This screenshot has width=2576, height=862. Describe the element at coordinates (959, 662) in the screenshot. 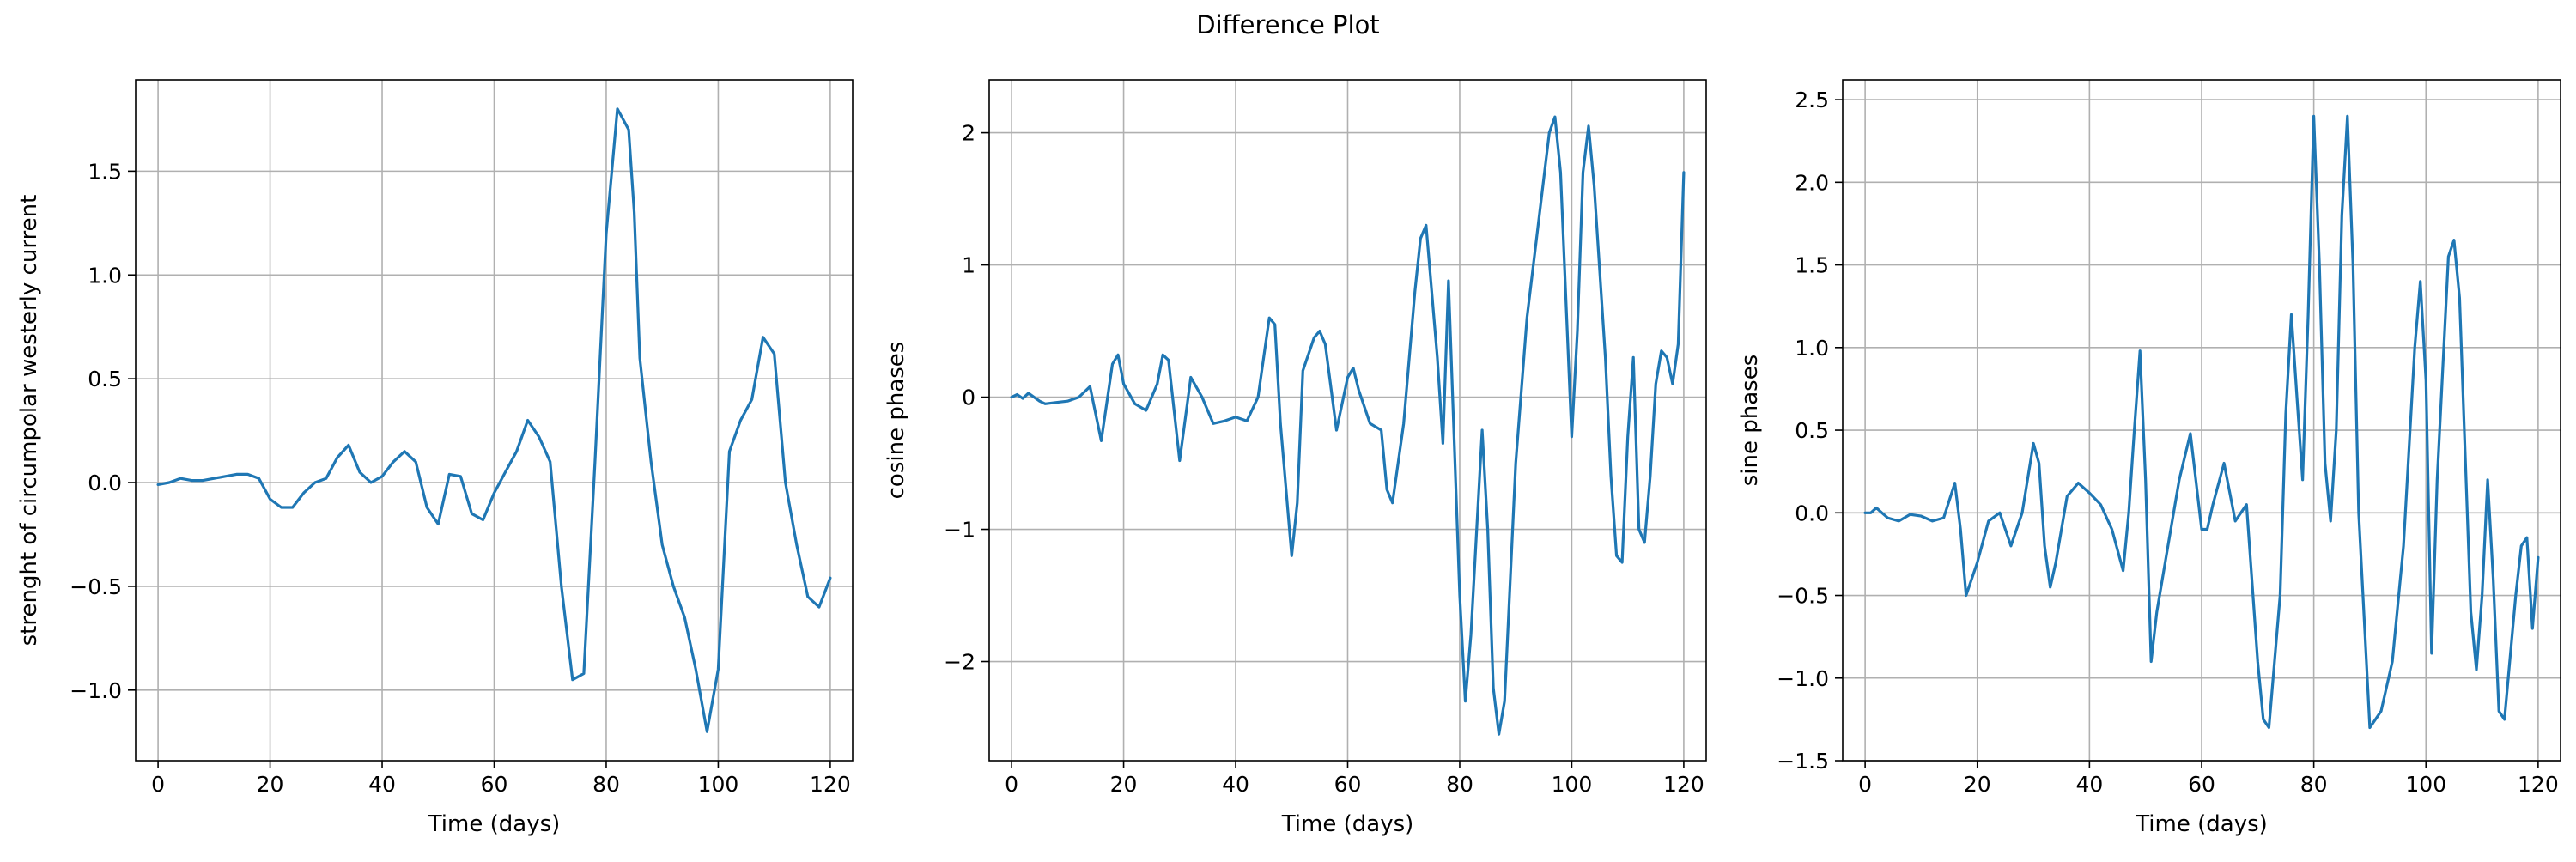

I see `y-tick-label: −2` at that location.